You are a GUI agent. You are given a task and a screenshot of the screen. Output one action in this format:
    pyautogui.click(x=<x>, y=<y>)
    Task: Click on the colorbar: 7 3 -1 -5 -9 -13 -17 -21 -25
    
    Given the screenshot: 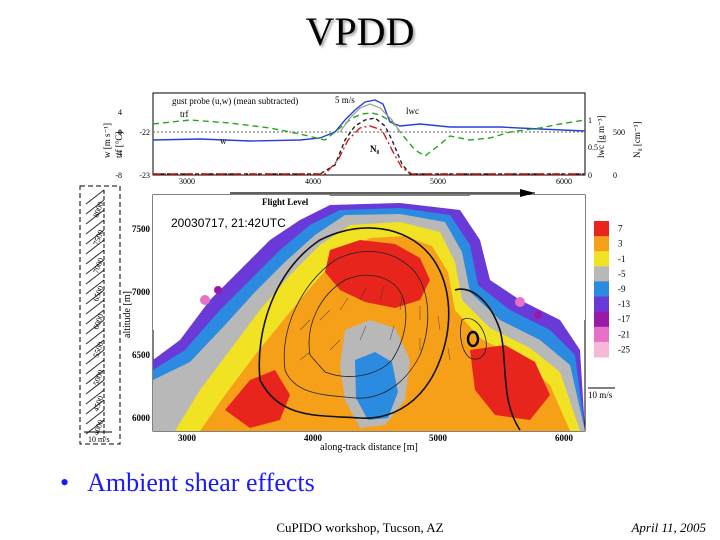 What is the action you would take?
    pyautogui.click(x=612, y=289)
    